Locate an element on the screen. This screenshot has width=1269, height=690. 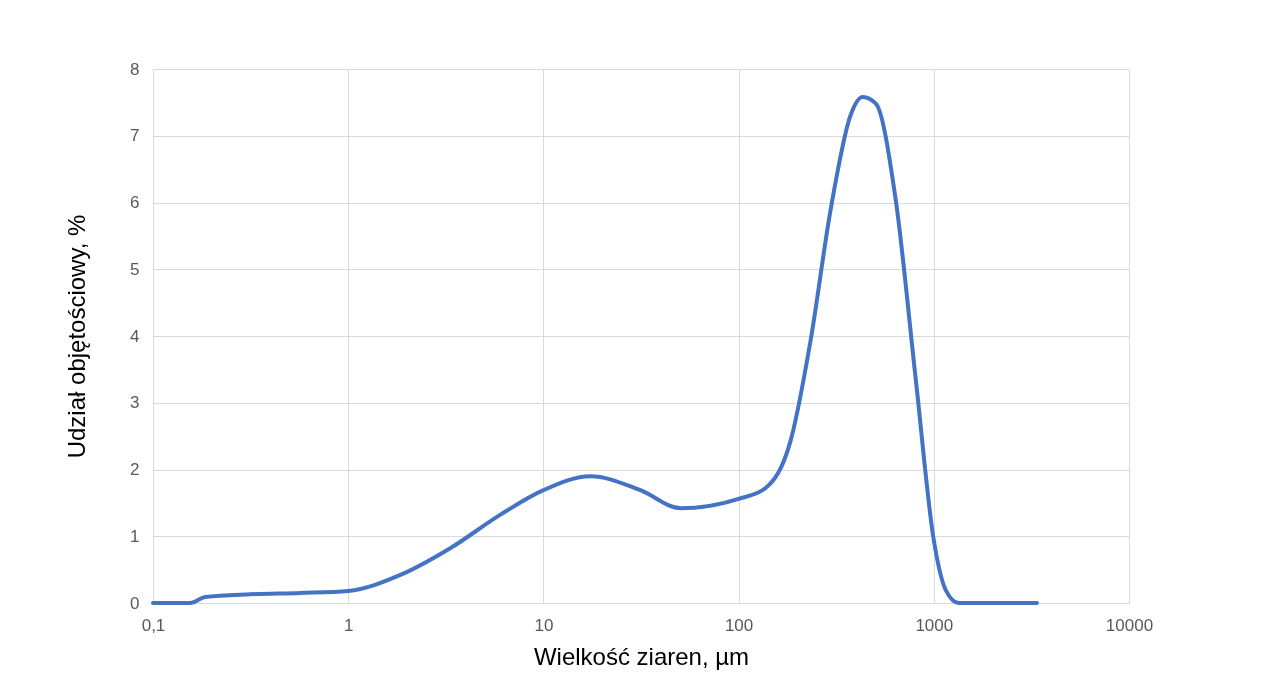
x-tick-label: 0,1 is located at coordinates (153, 625).